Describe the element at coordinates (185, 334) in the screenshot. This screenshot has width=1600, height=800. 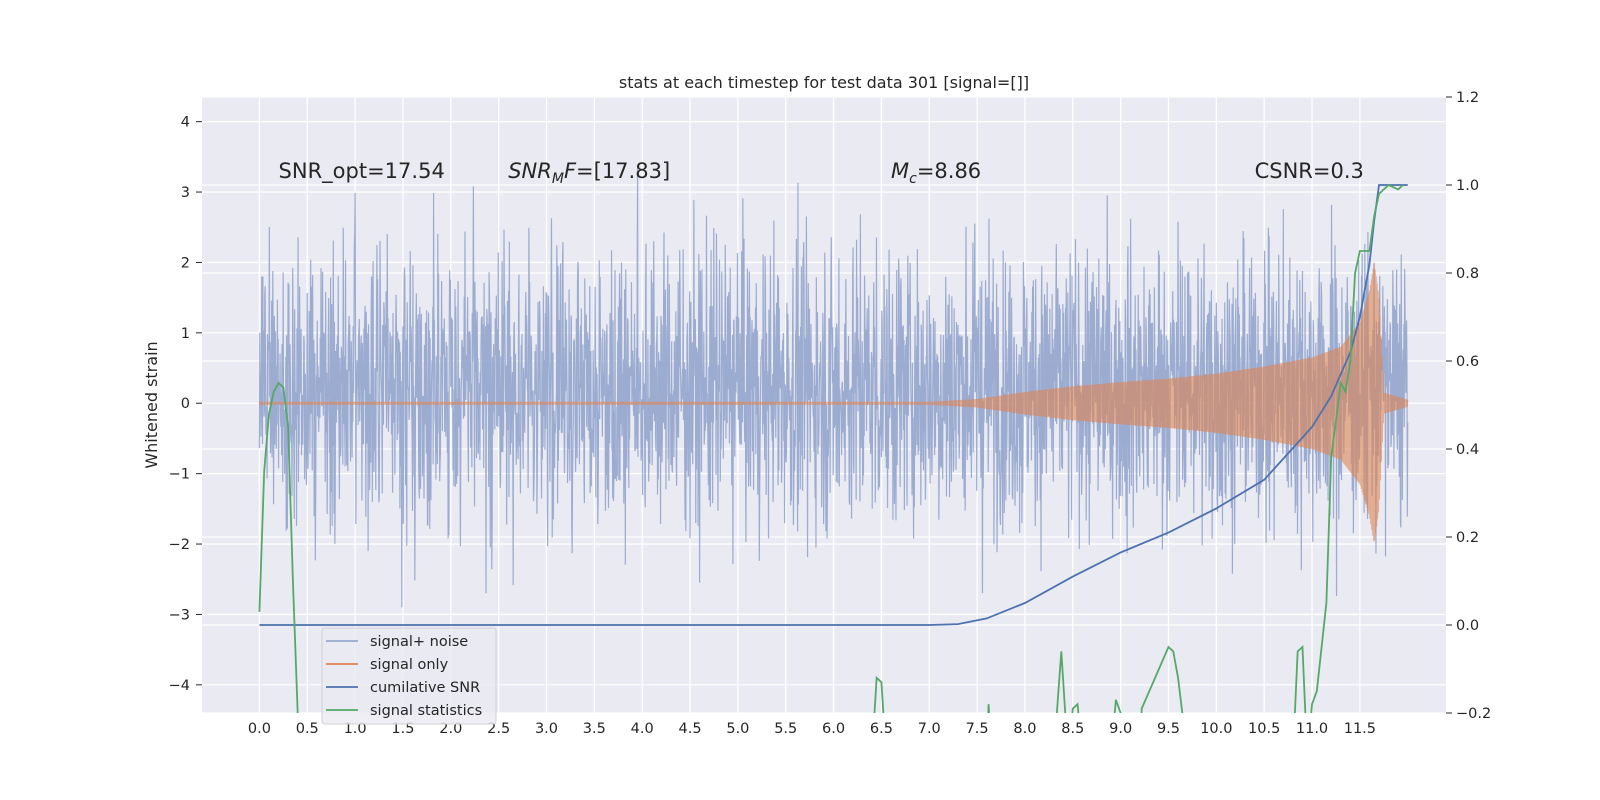
I see `y-tick-label: 1` at that location.